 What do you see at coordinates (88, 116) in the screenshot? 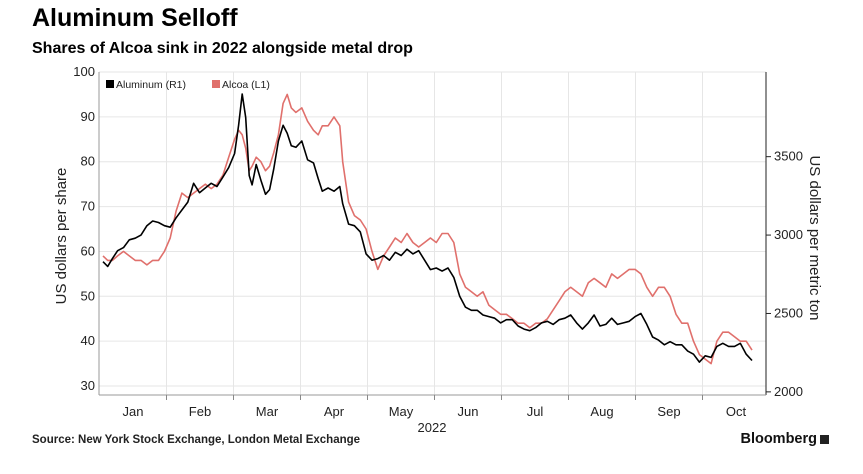
I see `left-tick-label: 90` at bounding box center [88, 116].